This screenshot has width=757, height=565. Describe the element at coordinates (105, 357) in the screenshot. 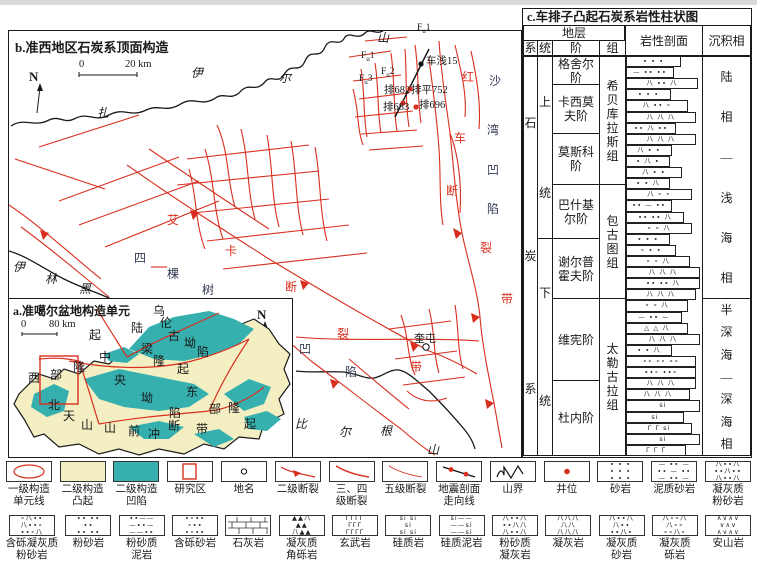

I see `map-text-label: 中` at that location.